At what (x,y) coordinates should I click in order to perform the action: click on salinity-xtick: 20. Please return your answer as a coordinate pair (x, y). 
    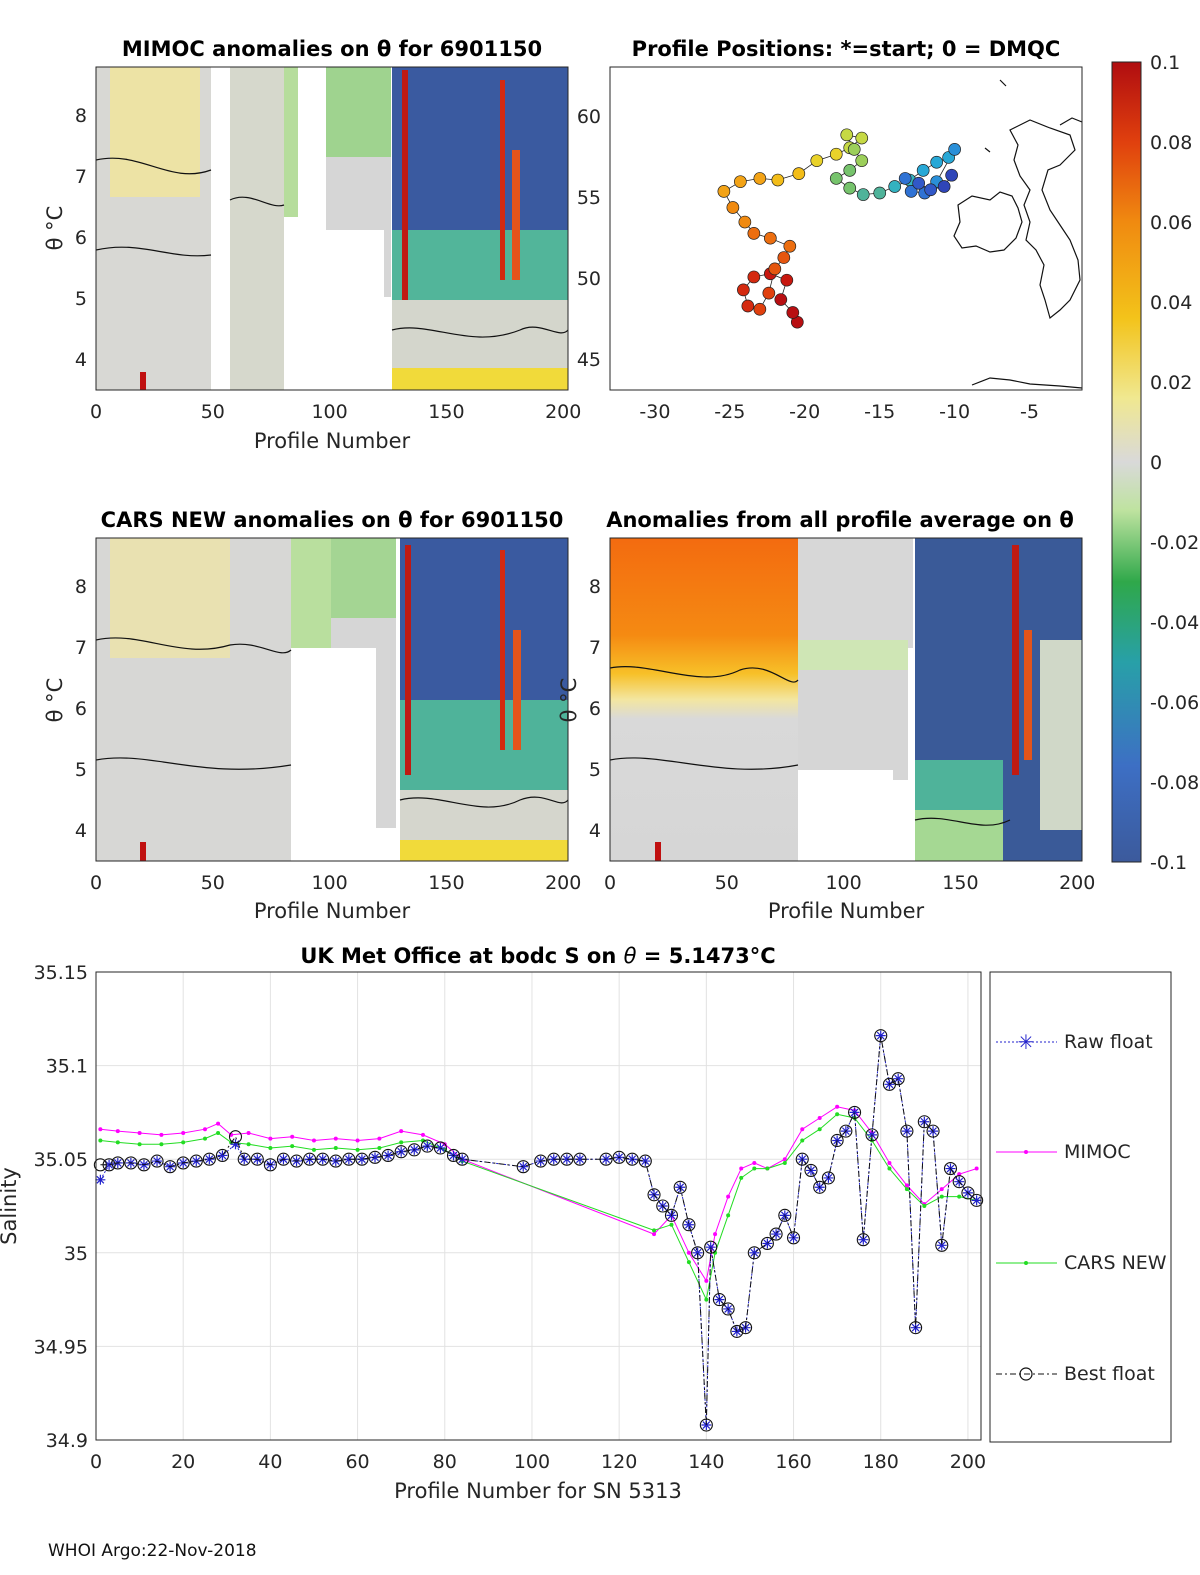
    Looking at the image, I should click on (183, 1462).